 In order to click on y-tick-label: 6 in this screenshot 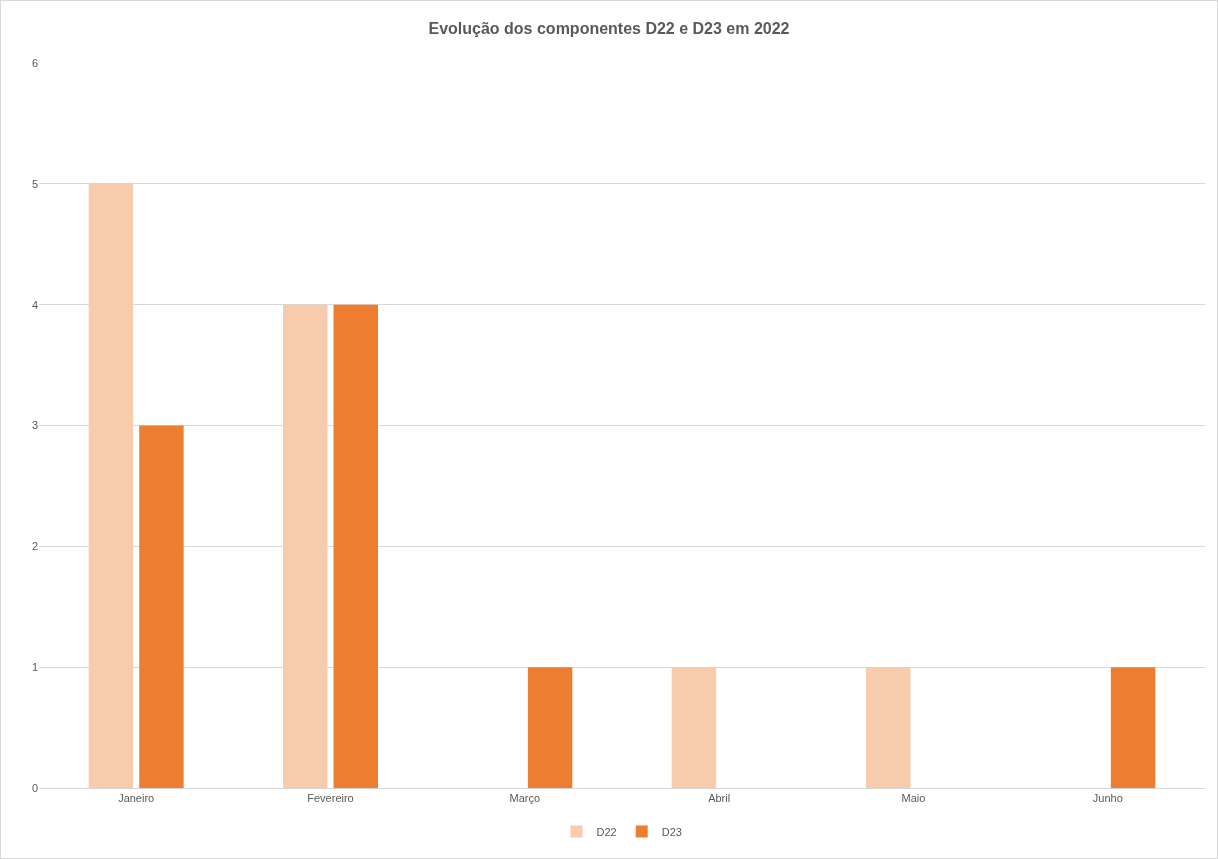, I will do `click(34, 62)`.